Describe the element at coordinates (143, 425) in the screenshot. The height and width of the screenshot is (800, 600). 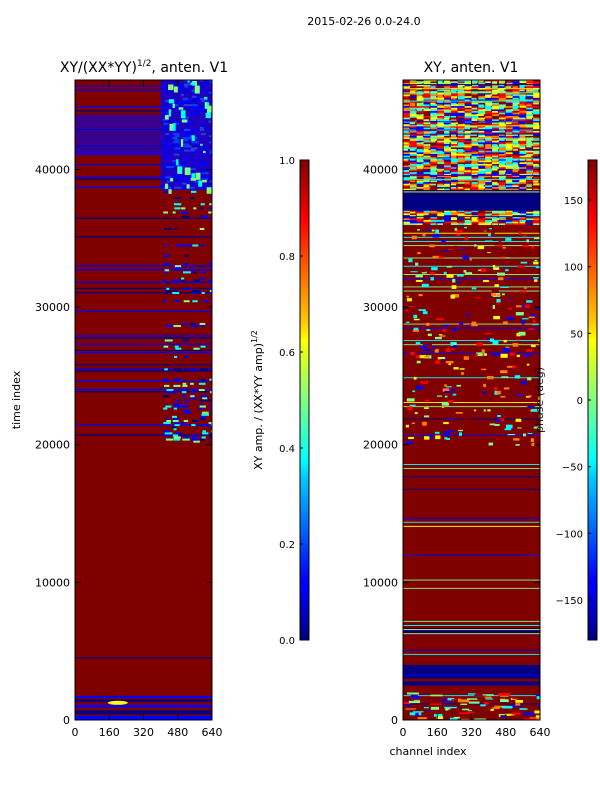
I see `left-band` at that location.